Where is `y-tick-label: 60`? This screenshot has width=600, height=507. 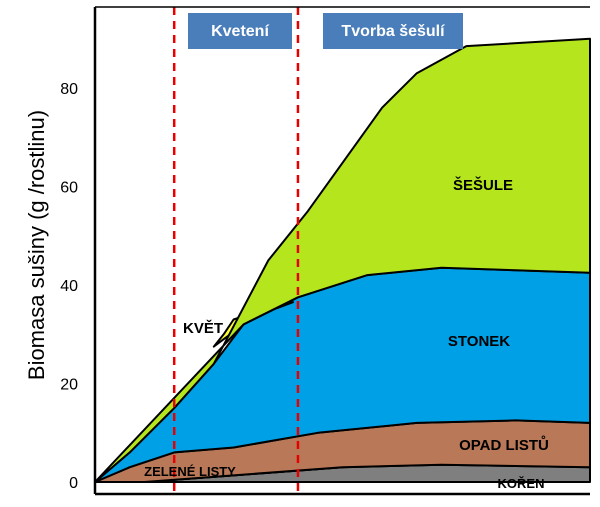 y-tick-label: 60 is located at coordinates (69, 188).